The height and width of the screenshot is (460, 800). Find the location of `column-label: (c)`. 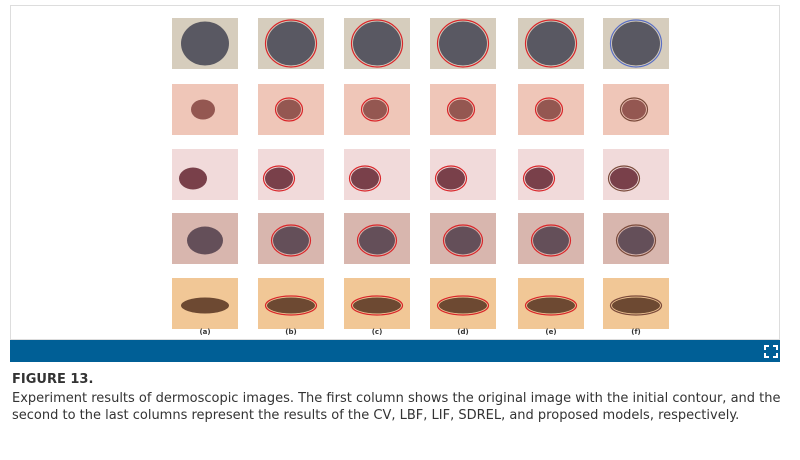

column-label: (c) is located at coordinates (377, 332).